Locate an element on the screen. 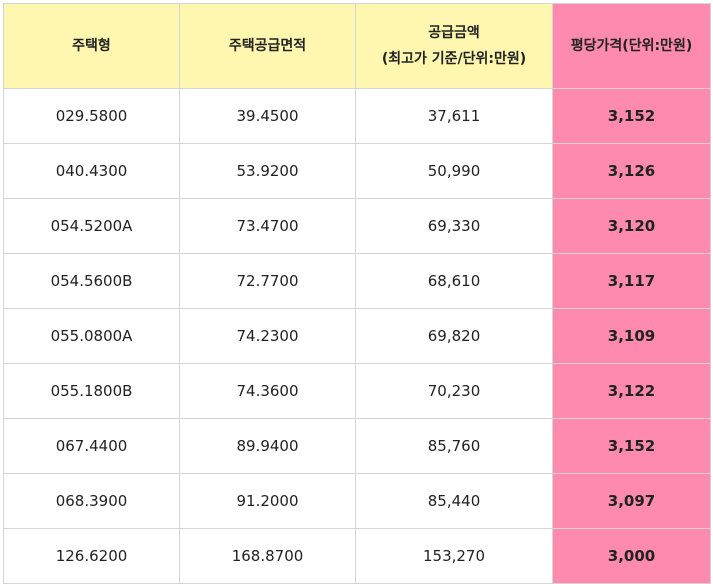 The width and height of the screenshot is (713, 584). table-row: 068.3900 91.2000 85,440 3,097 is located at coordinates (357, 501).